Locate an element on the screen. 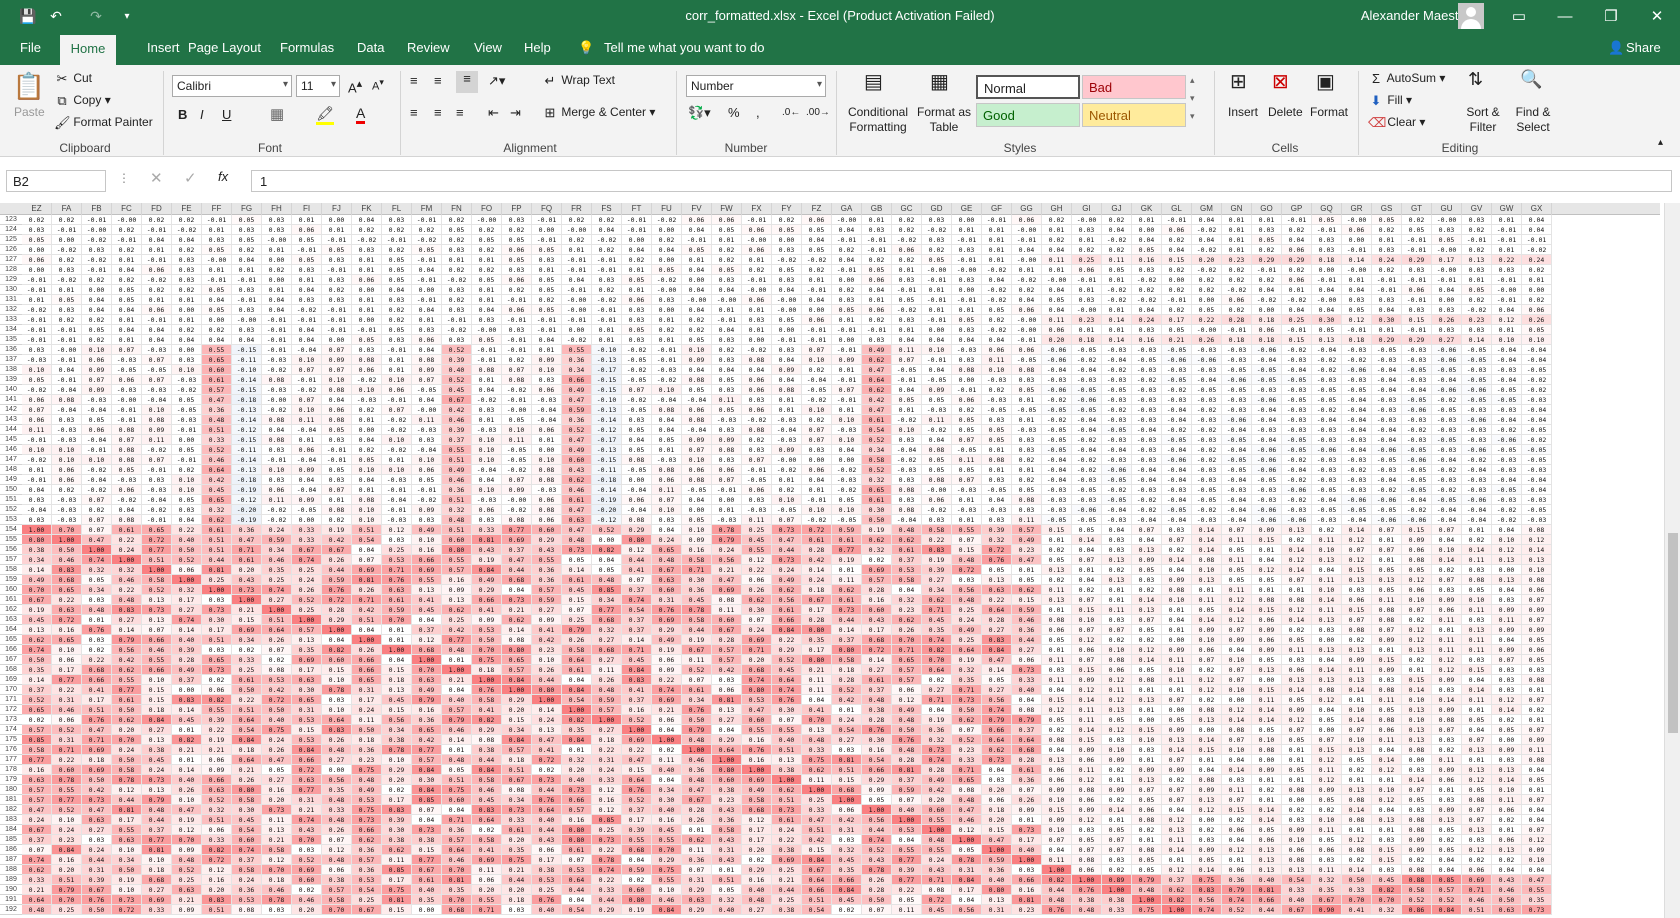 This screenshot has width=1680, height=918. cell: 0.36 is located at coordinates (1027, 780).